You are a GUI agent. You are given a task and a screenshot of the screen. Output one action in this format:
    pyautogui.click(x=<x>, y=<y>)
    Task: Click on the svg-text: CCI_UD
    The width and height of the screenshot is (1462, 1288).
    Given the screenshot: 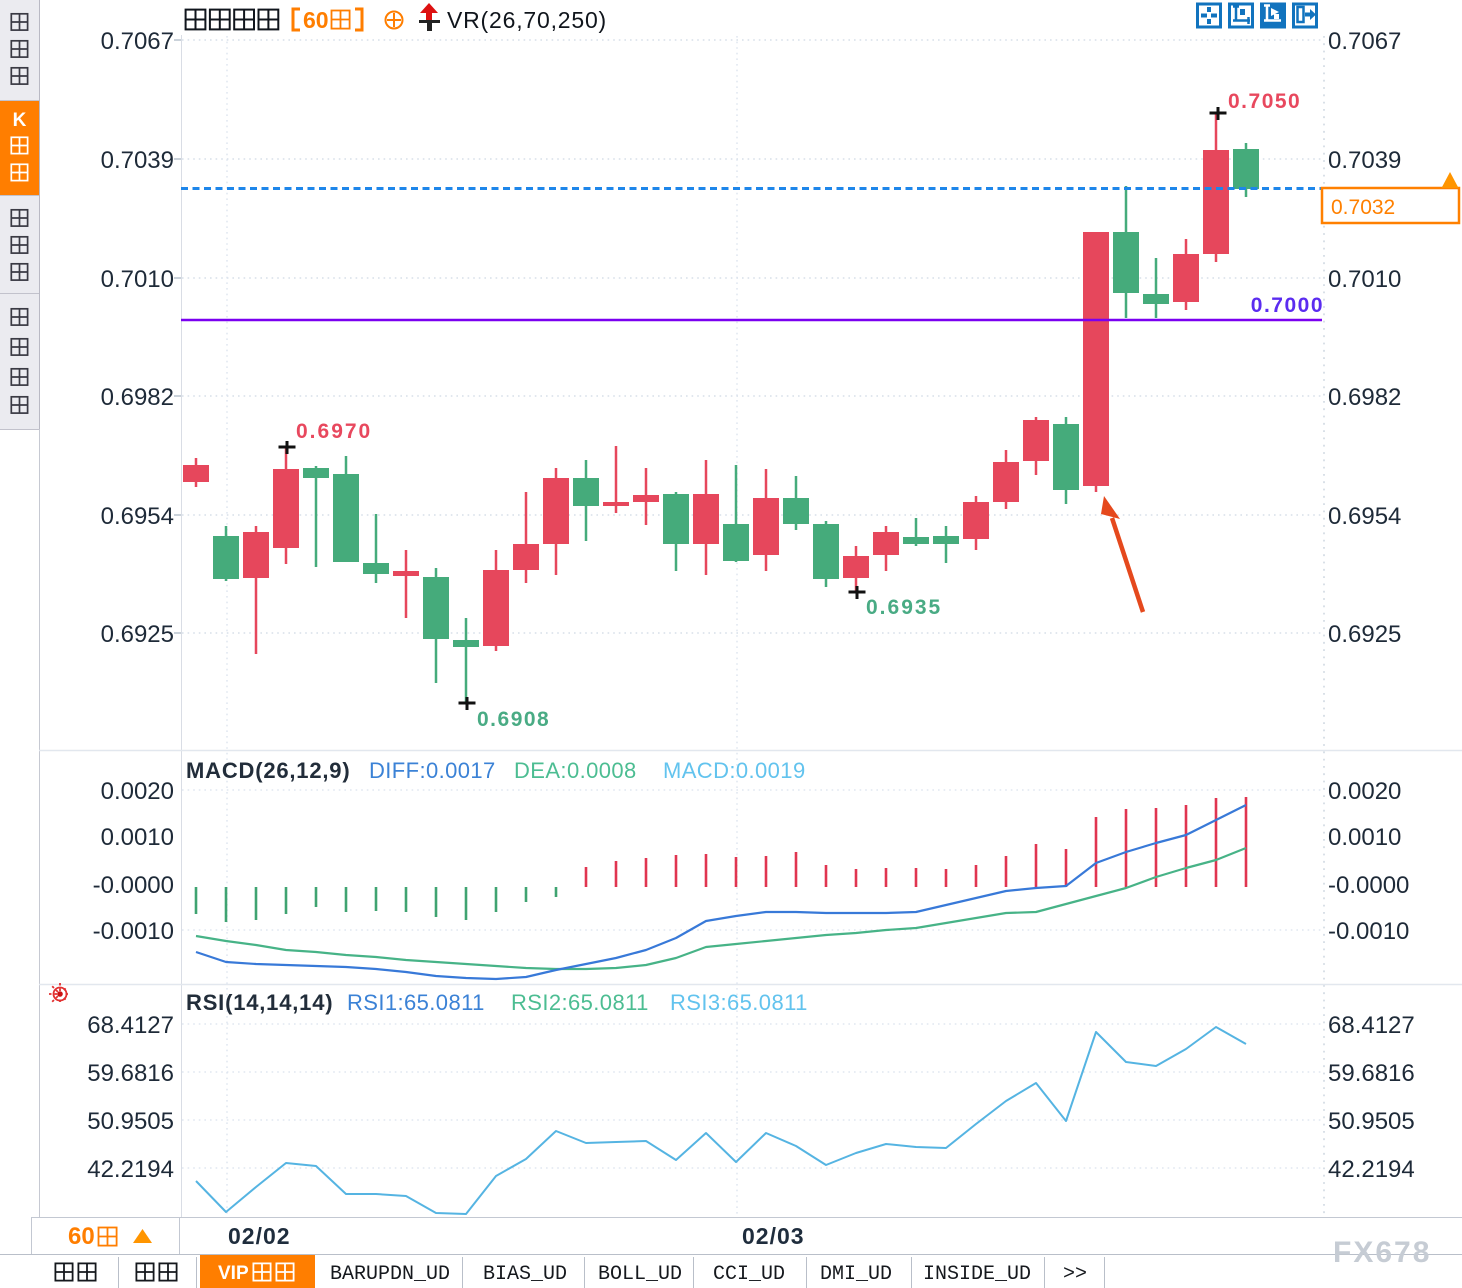 What is the action you would take?
    pyautogui.click(x=749, y=1274)
    